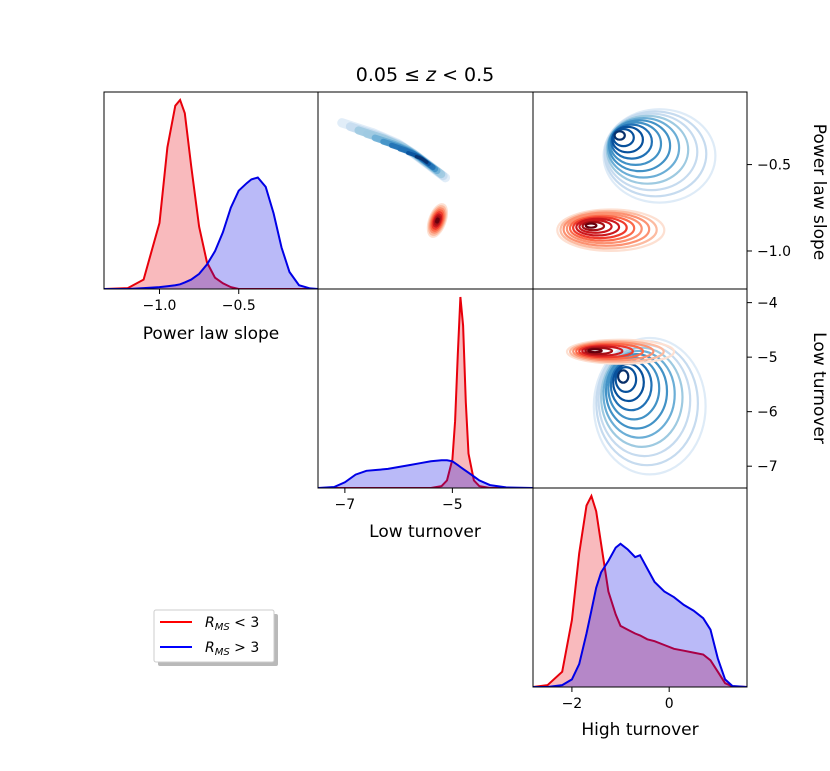  I want to click on panel-high-turnover-vs-slope, so click(636, 180).